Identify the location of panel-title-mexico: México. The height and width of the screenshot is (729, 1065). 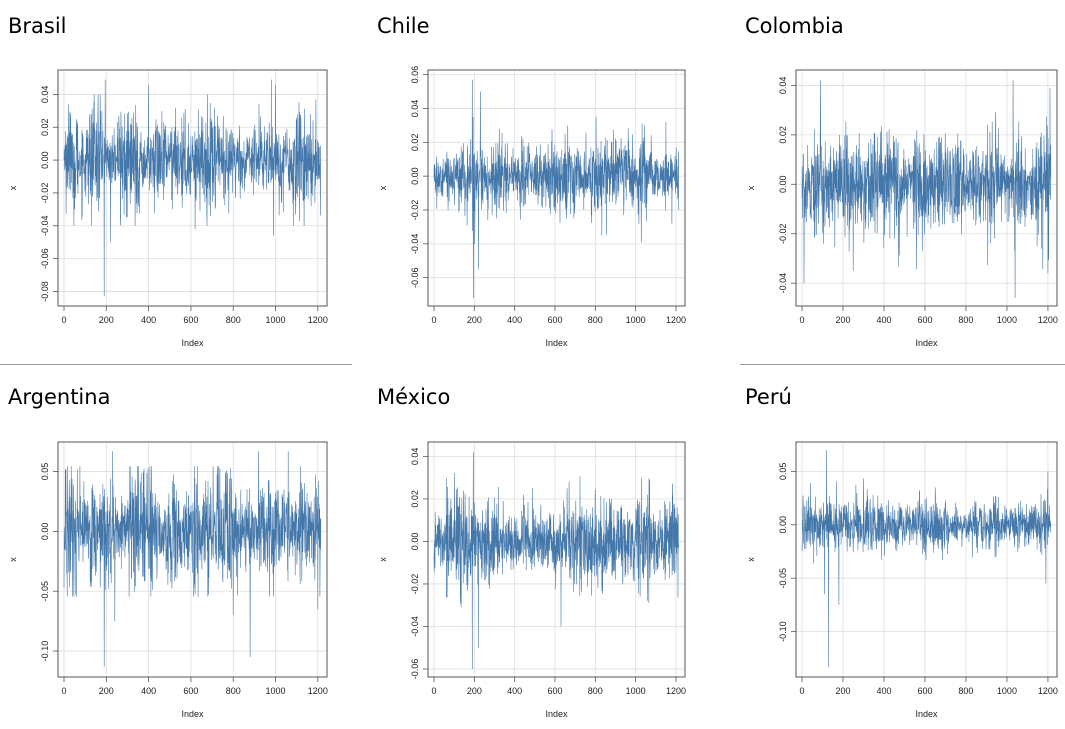
(414, 397).